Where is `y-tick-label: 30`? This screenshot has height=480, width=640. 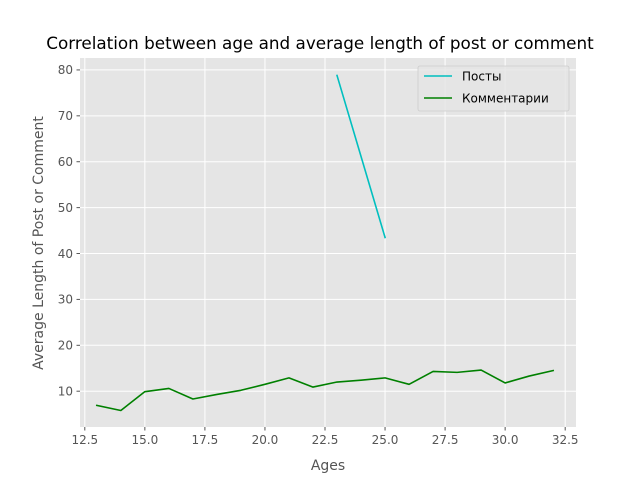 y-tick-label: 30 is located at coordinates (65, 300).